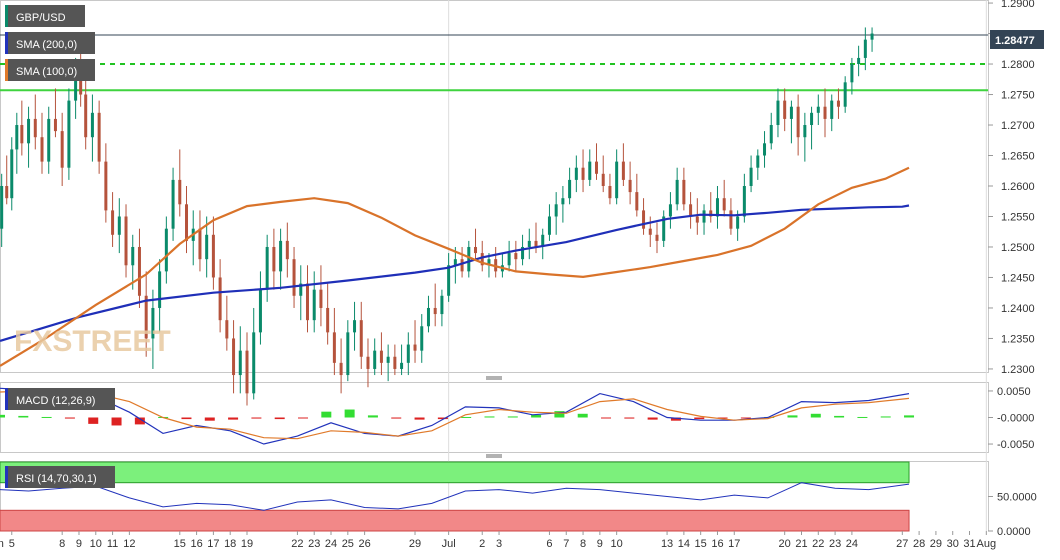  Describe the element at coordinates (566, 544) in the screenshot. I see `x-tick-label: 7` at that location.